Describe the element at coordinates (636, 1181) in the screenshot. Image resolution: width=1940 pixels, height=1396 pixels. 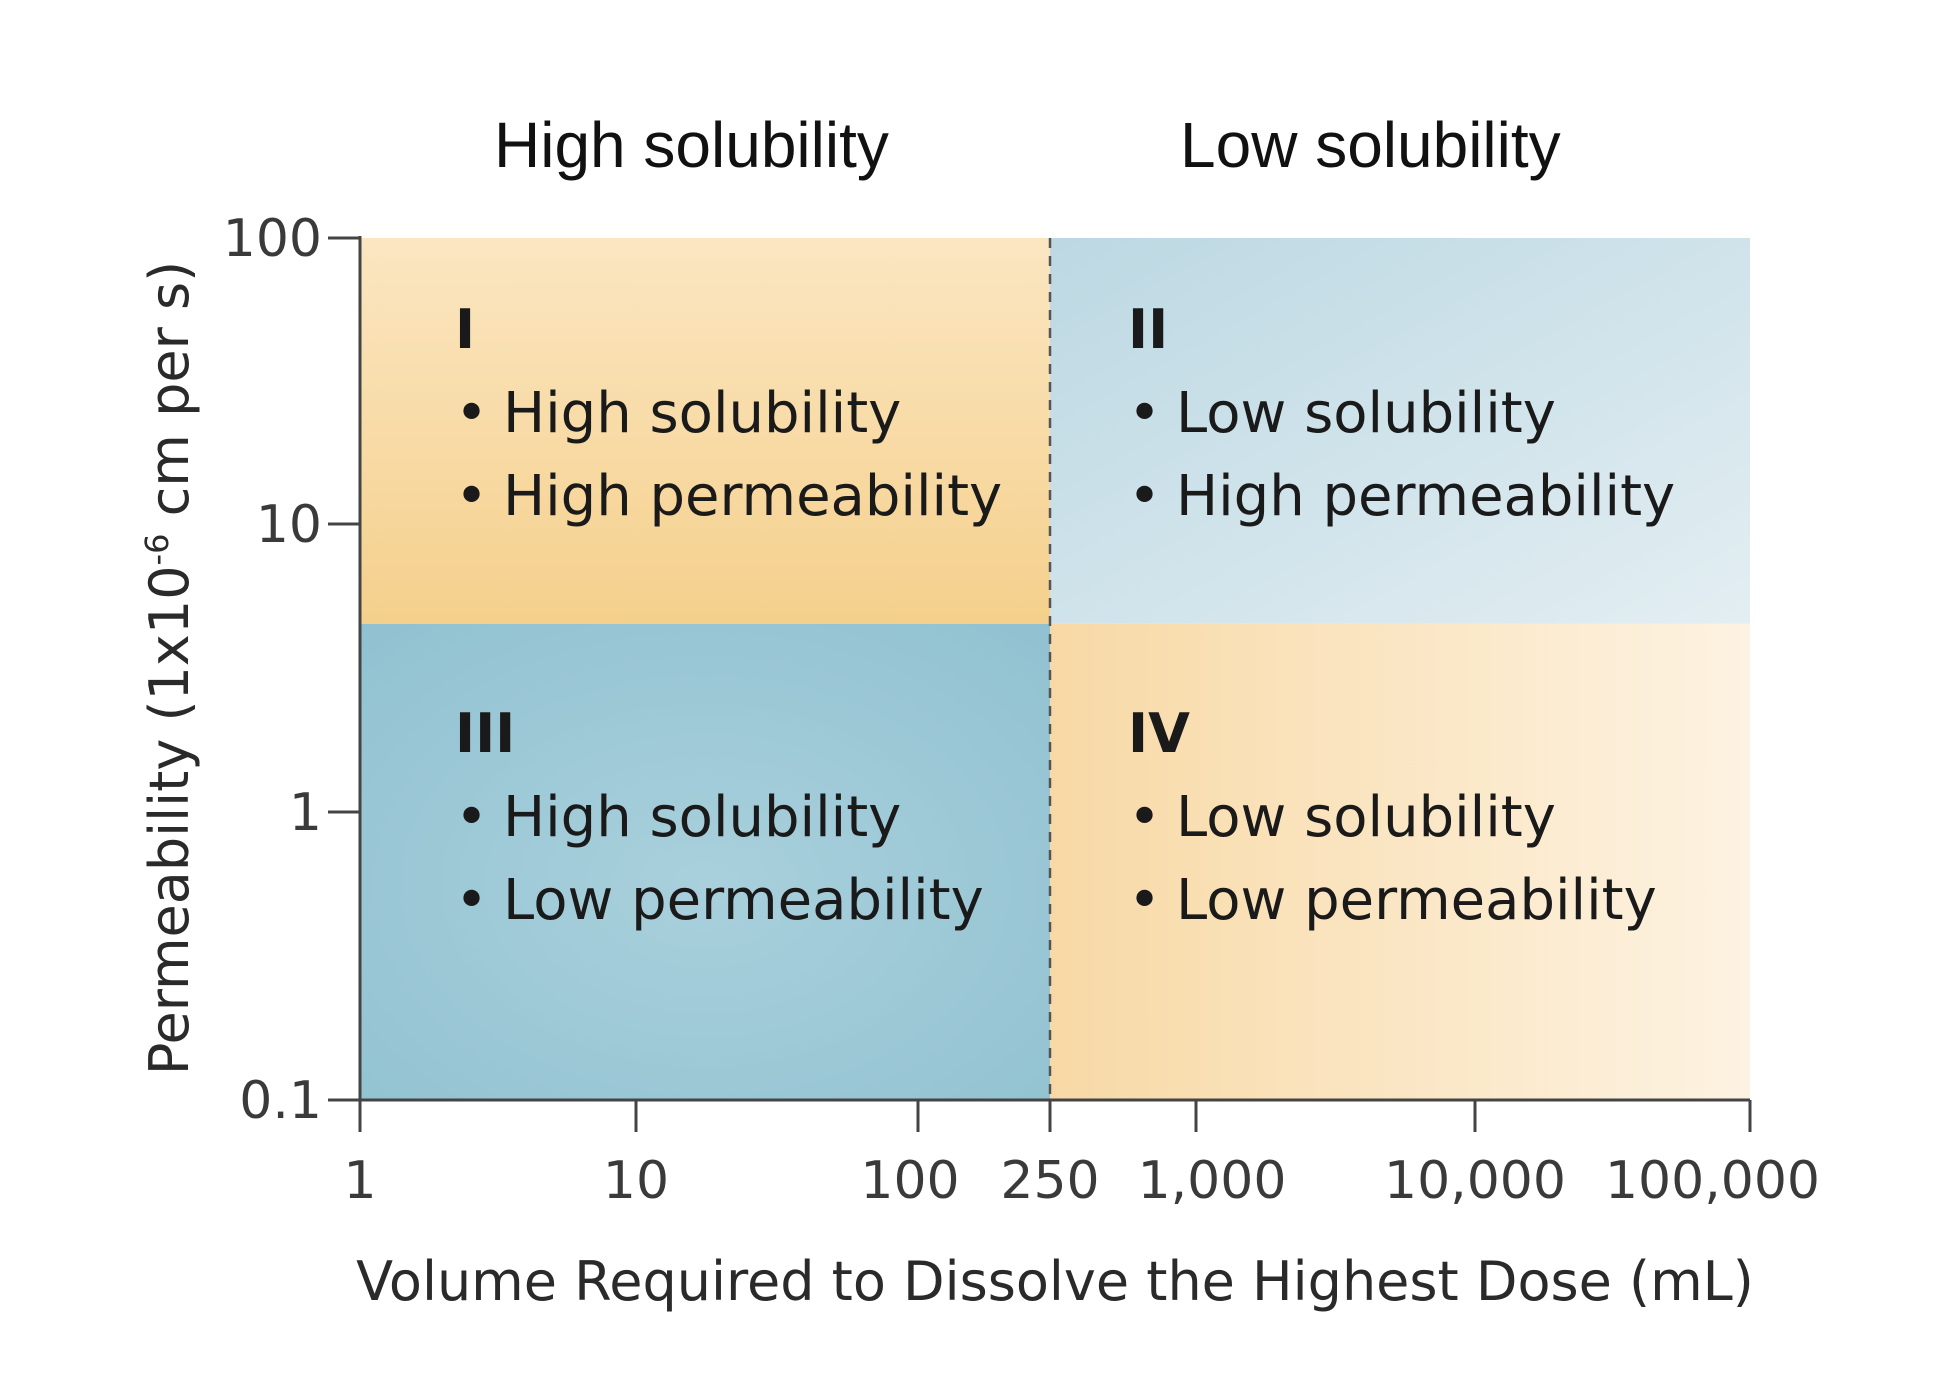
I see `x-tick-label: 10` at that location.